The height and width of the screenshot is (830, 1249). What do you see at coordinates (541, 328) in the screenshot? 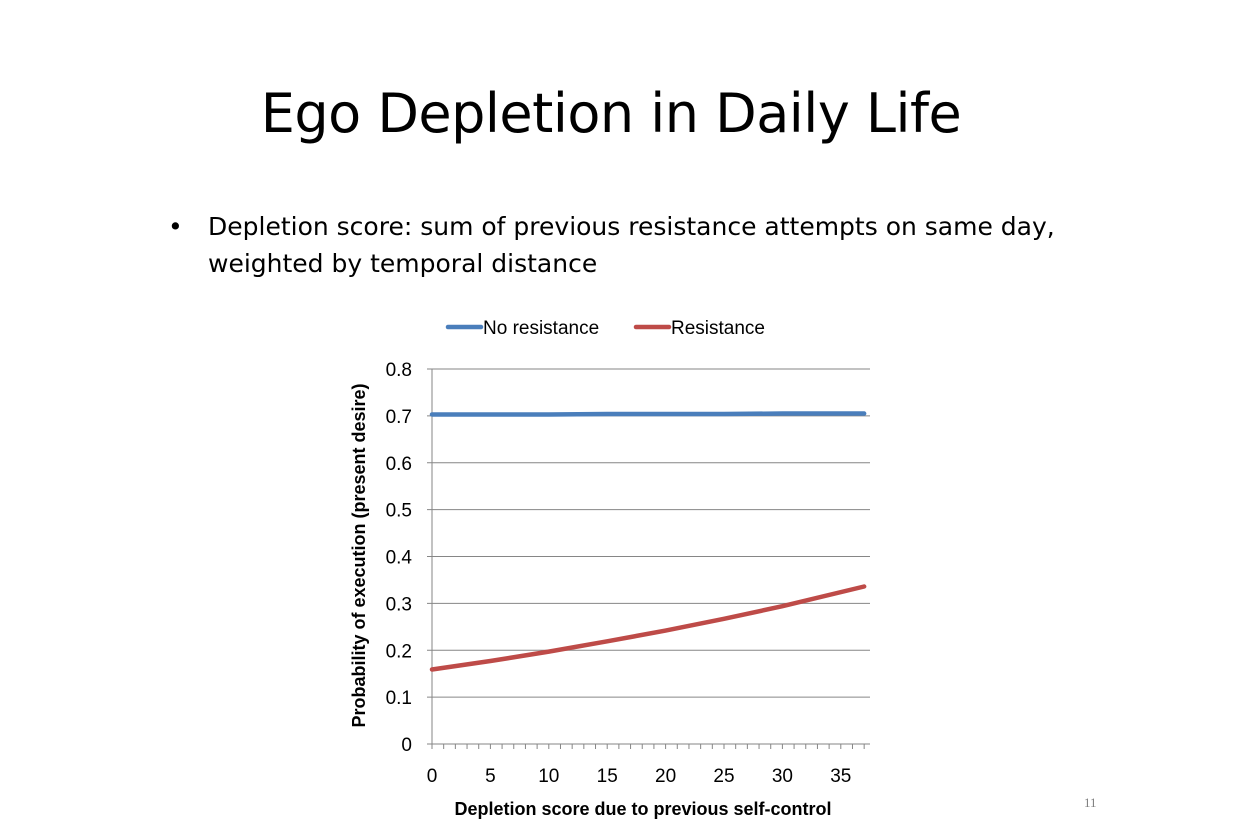
I see `legend-label-no-resistance: No resistance` at bounding box center [541, 328].